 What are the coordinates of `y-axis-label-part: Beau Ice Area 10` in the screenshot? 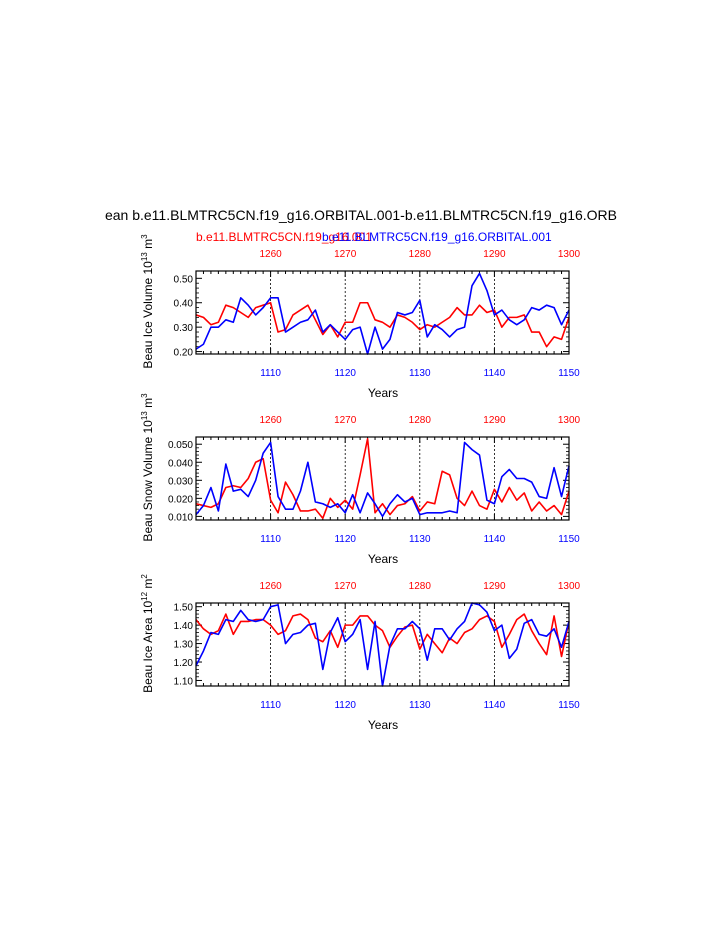 It's located at (148, 646).